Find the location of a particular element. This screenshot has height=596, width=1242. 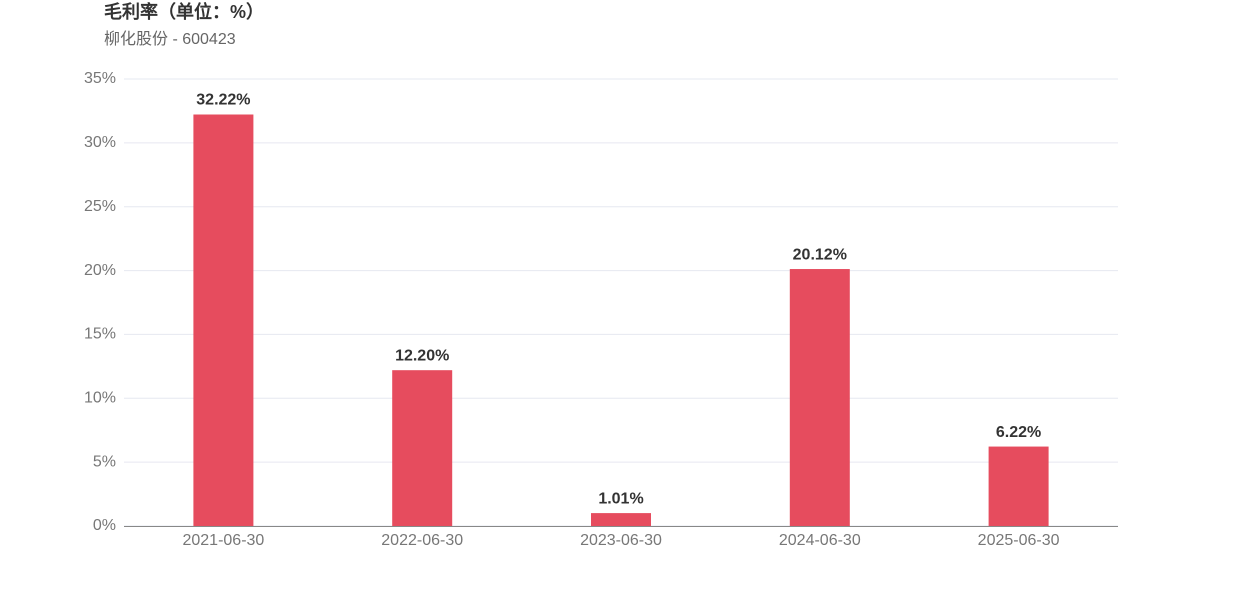

x-tick-label: 2022-06-30 is located at coordinates (422, 540).